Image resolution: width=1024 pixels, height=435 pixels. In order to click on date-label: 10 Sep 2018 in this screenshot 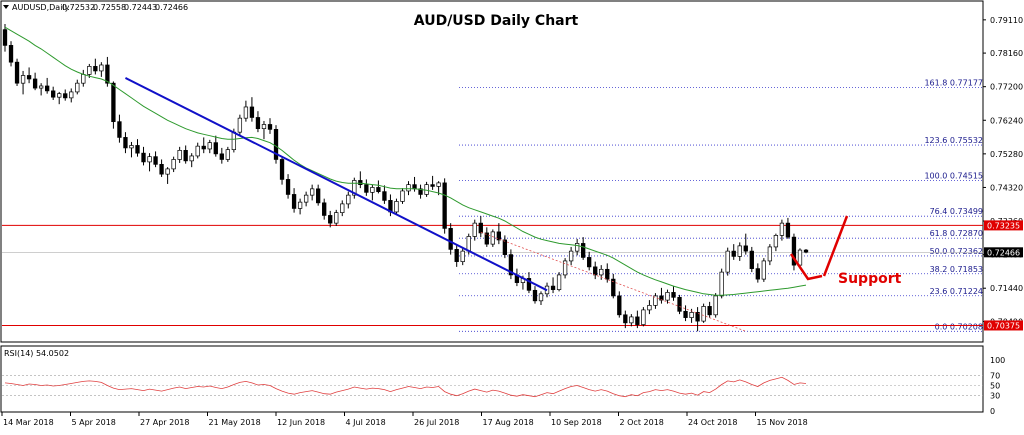, I will do `click(576, 422)`.